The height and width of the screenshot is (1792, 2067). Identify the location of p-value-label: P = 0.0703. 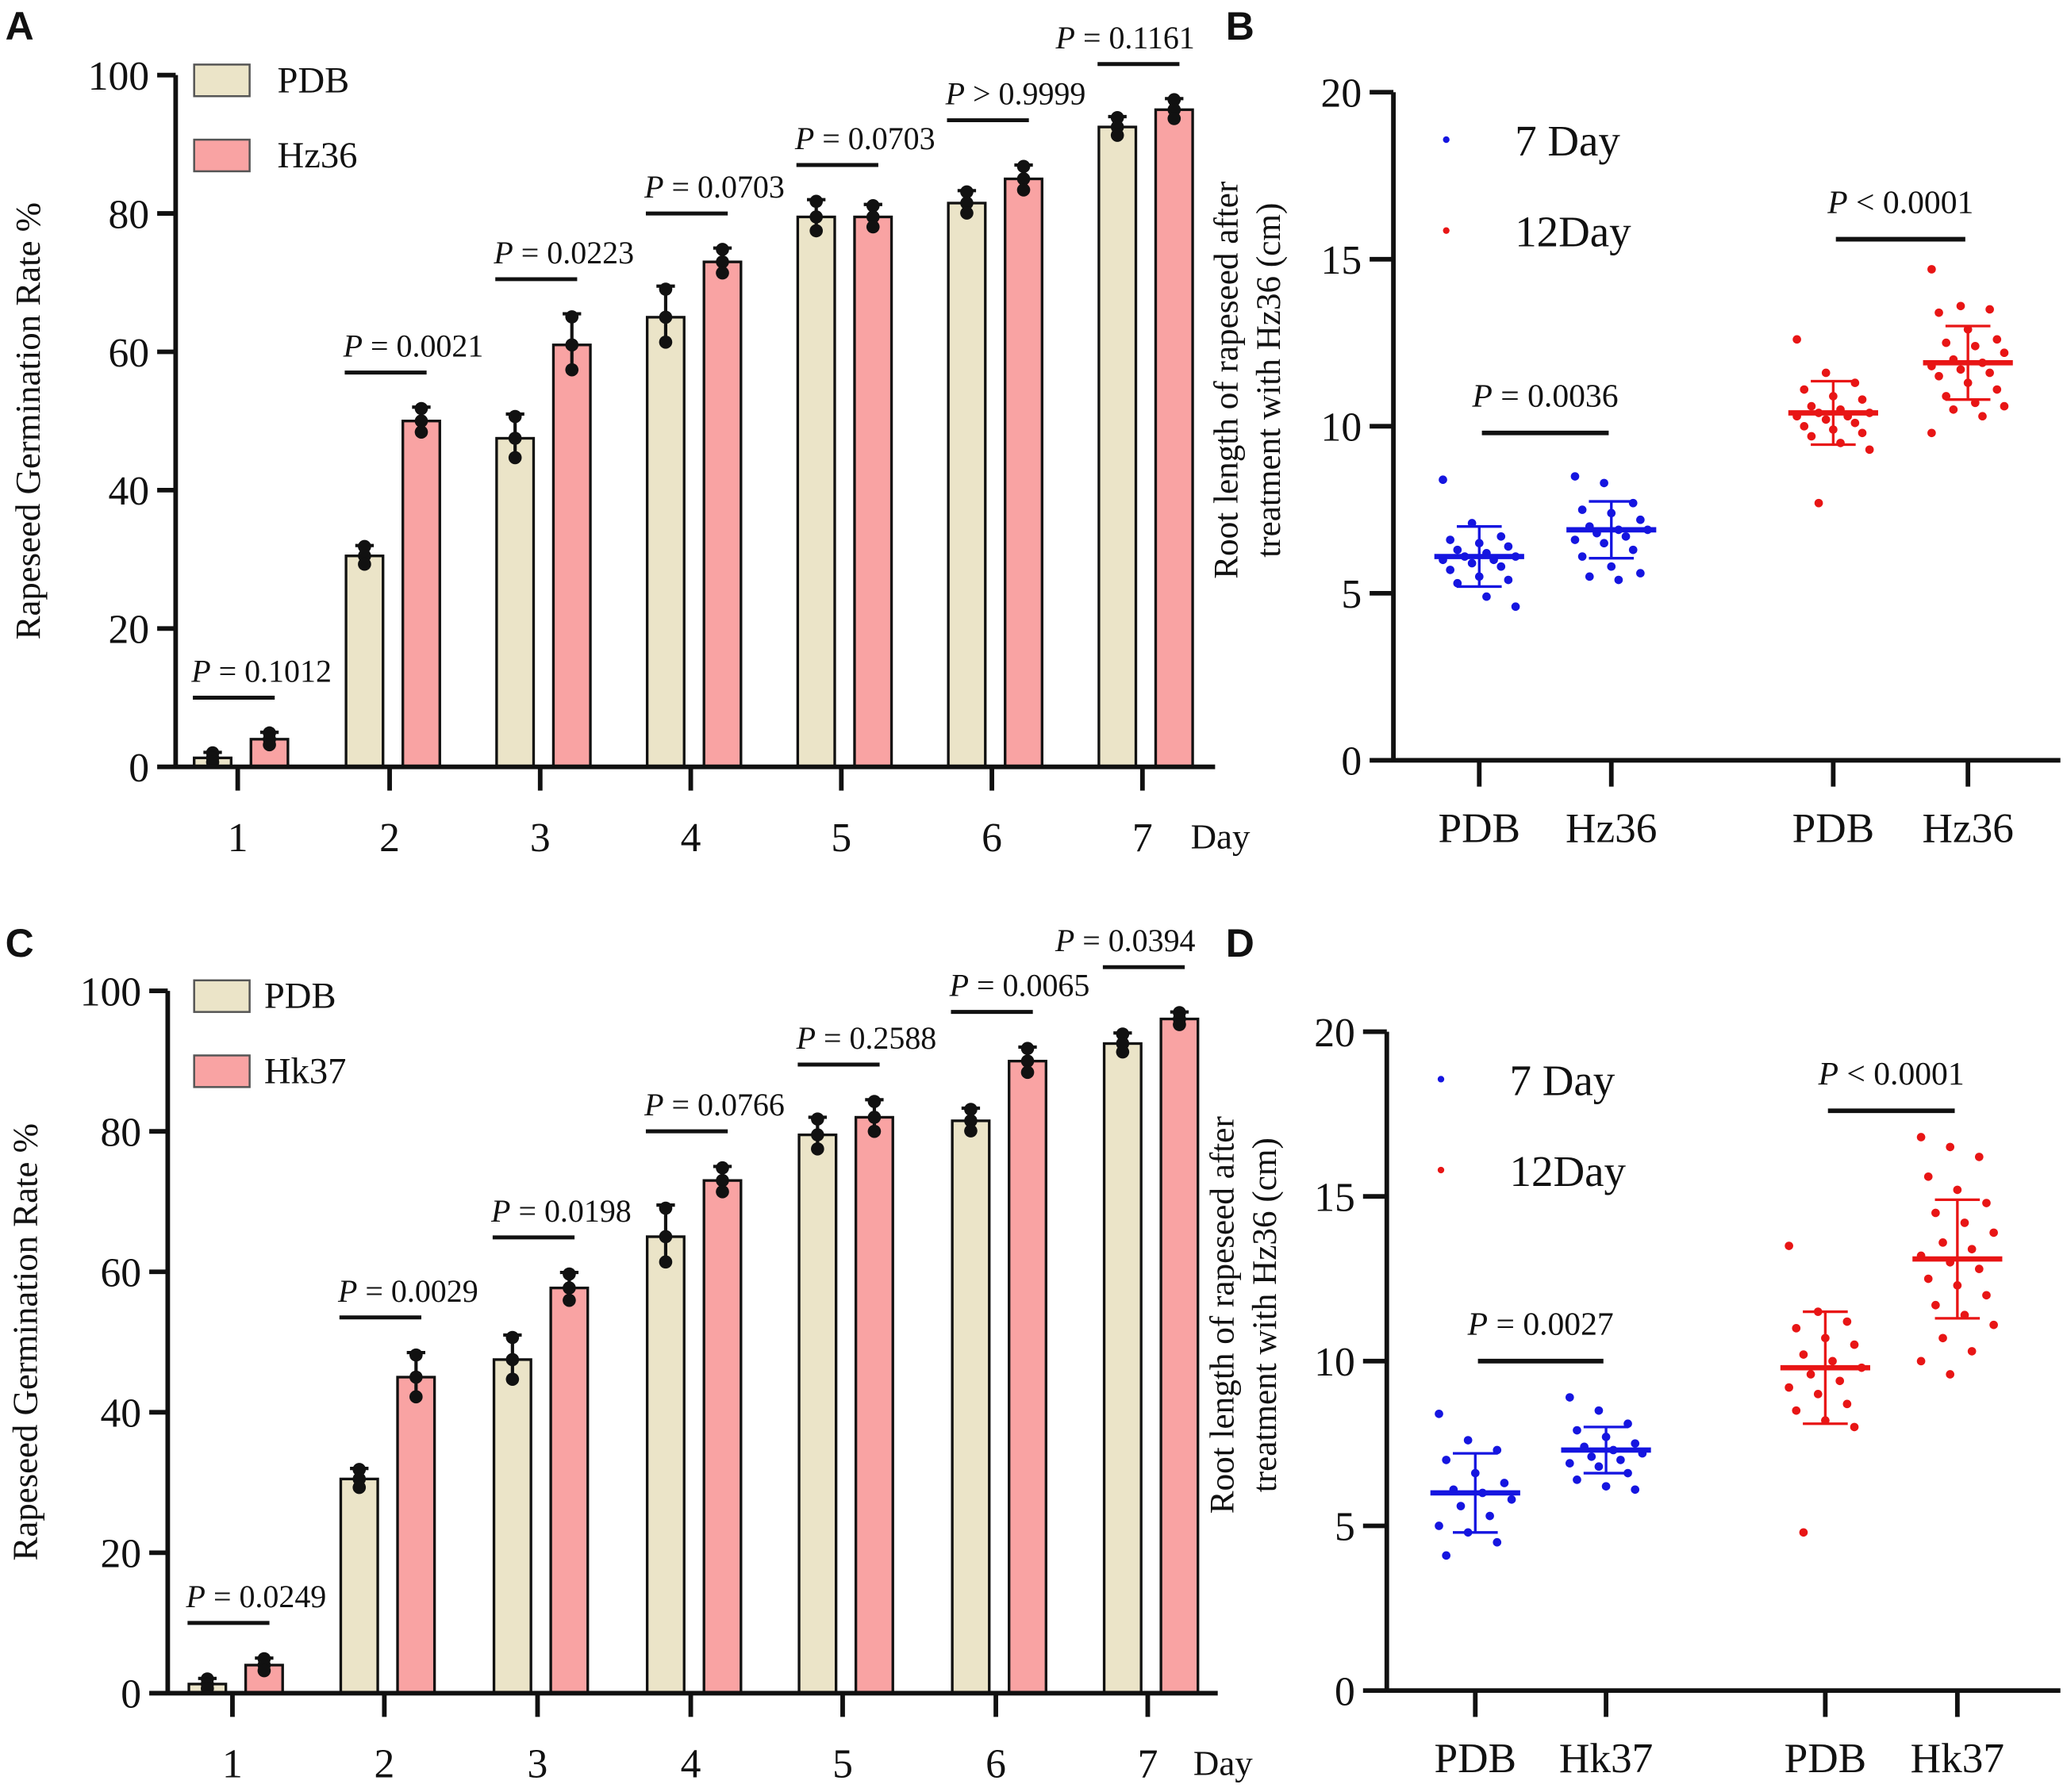
(714, 187).